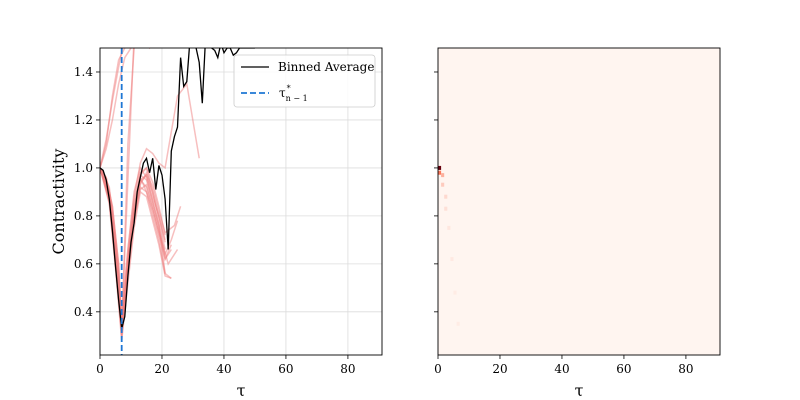 This screenshot has height=400, width=800. What do you see at coordinates (289, 88) in the screenshot?
I see `legend-threshold-sup: *` at bounding box center [289, 88].